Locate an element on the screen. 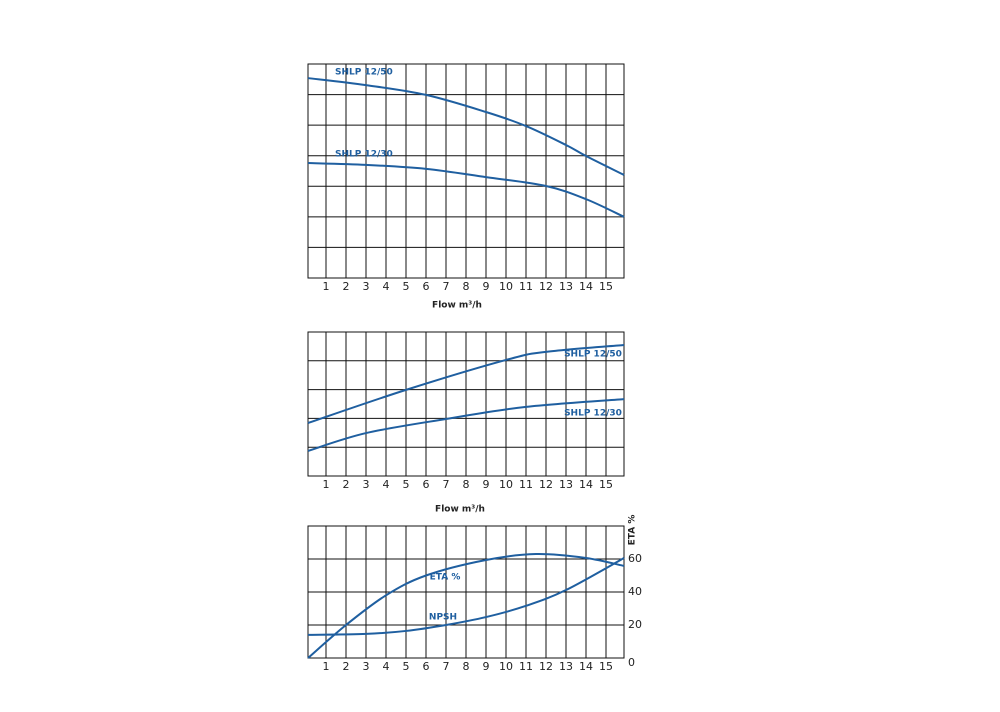 This screenshot has height=712, width=1000. y2-tick-label: 60 is located at coordinates (635, 558).